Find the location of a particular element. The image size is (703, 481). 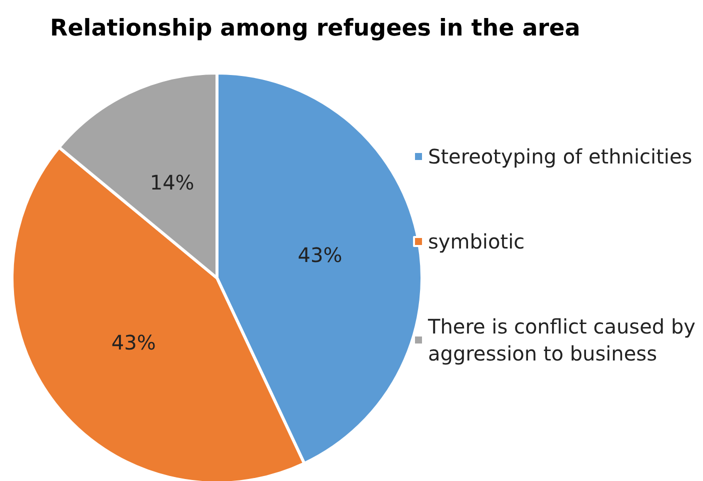

legend-label: There is conflict caused by aggression to business is located at coordinates (564, 340).